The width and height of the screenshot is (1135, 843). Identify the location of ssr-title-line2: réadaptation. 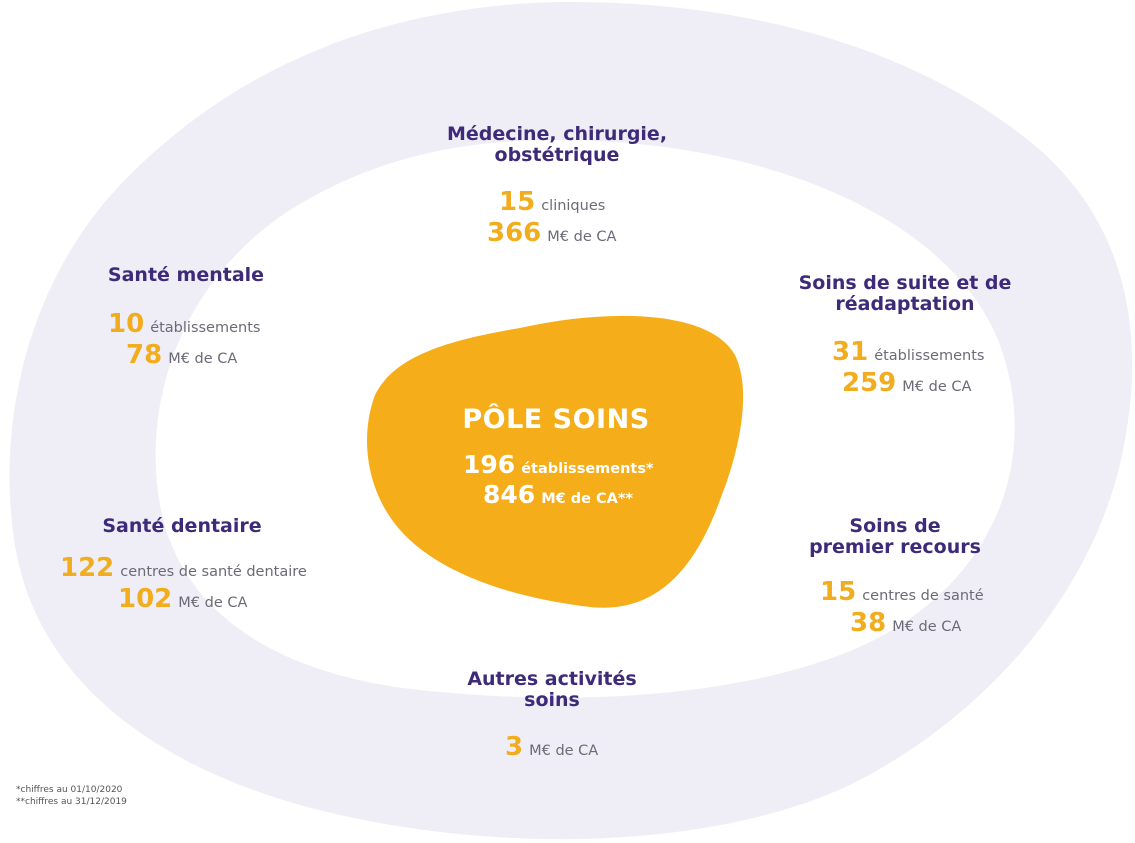
(905, 304).